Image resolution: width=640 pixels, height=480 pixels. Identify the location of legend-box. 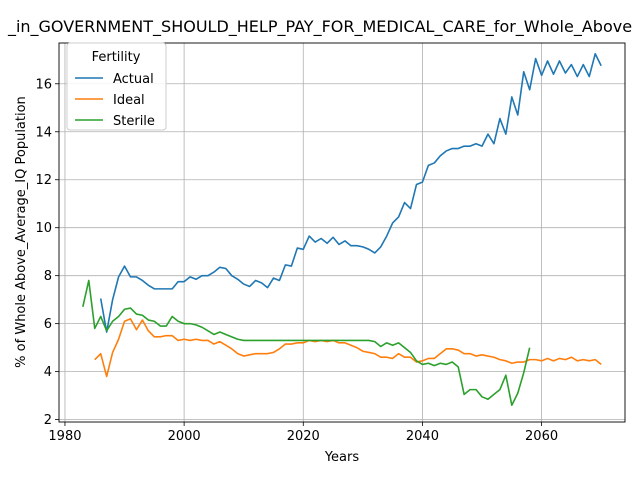
(116, 86).